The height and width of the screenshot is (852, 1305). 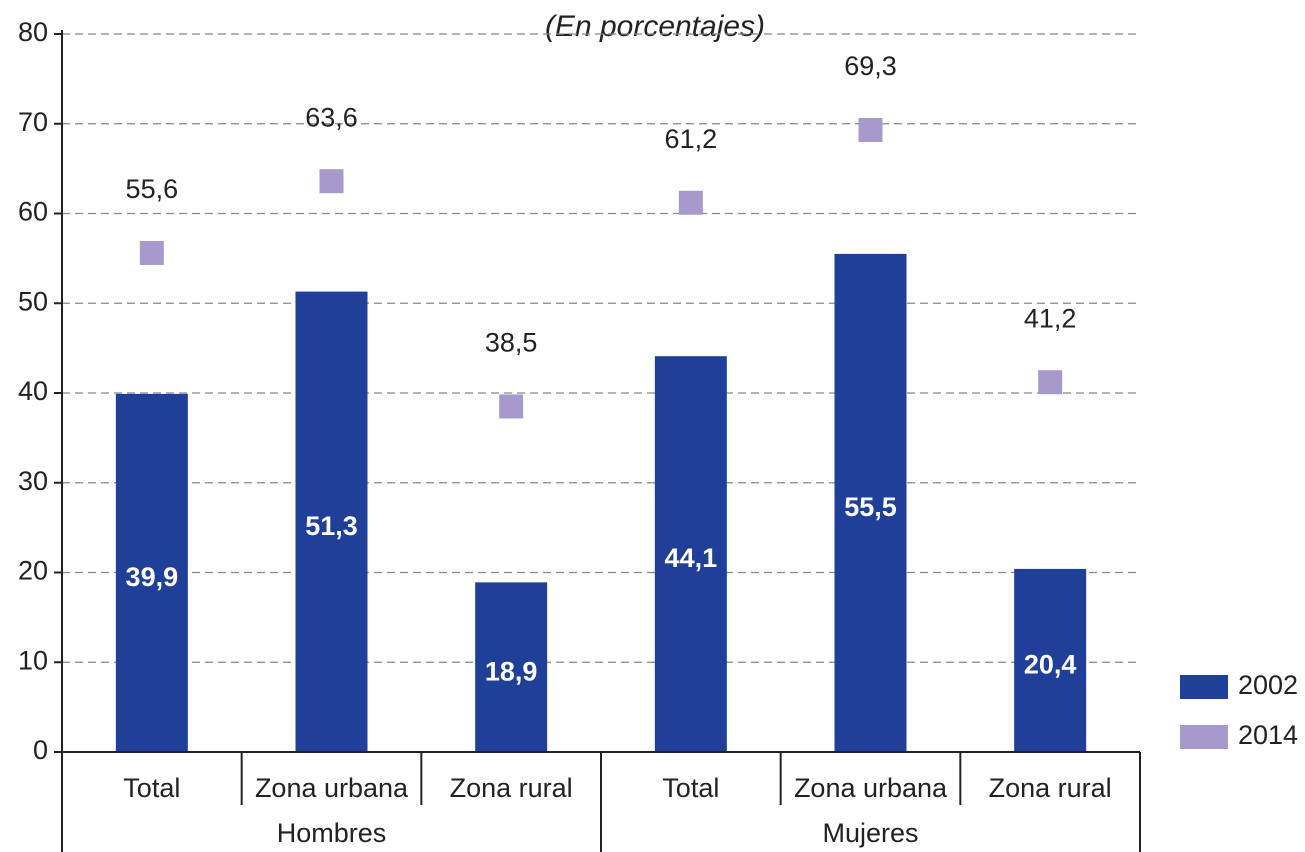 I want to click on value-label: 39,9, so click(x=152, y=577).